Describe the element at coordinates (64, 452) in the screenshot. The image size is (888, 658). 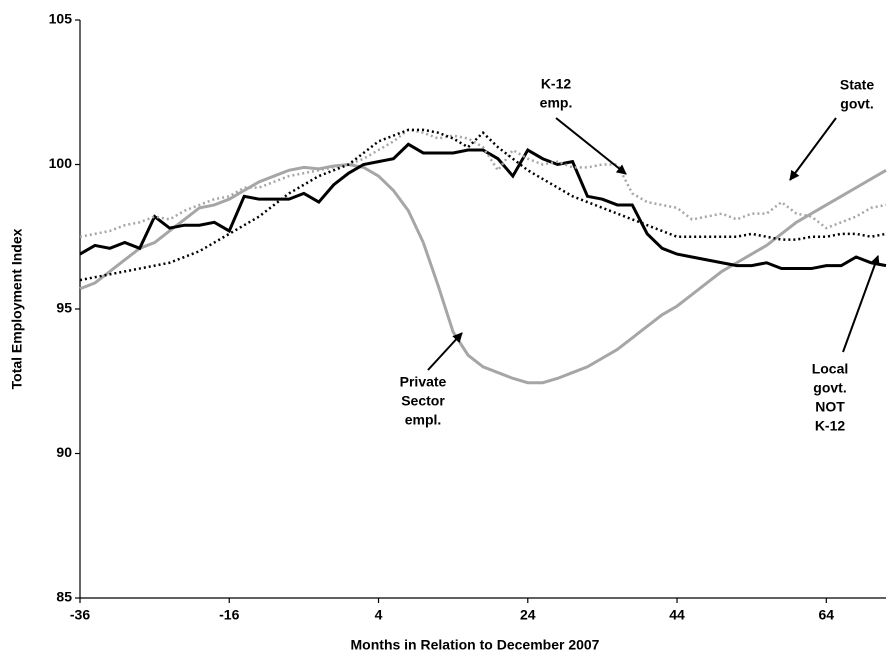
I see `y-tick-label: 90` at that location.